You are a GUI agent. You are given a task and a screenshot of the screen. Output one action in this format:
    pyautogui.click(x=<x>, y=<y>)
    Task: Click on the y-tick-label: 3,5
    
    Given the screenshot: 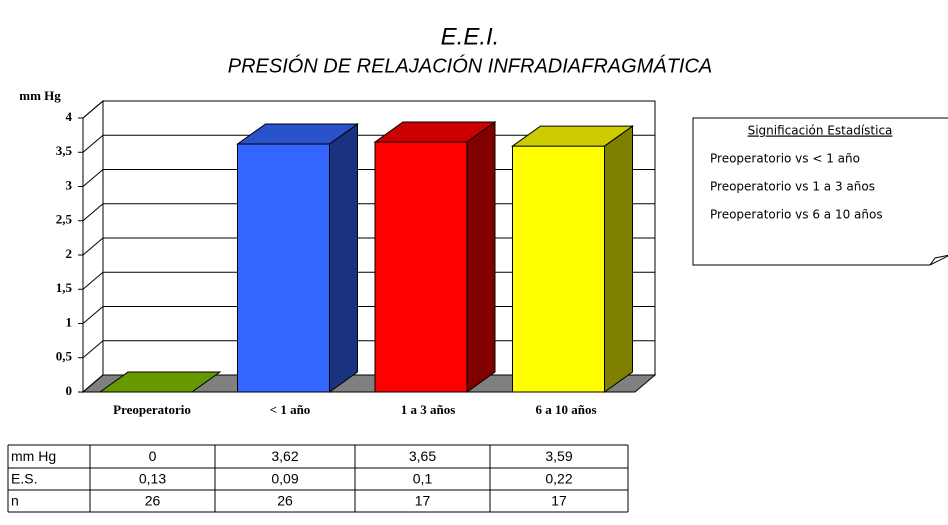 What is the action you would take?
    pyautogui.click(x=64, y=150)
    